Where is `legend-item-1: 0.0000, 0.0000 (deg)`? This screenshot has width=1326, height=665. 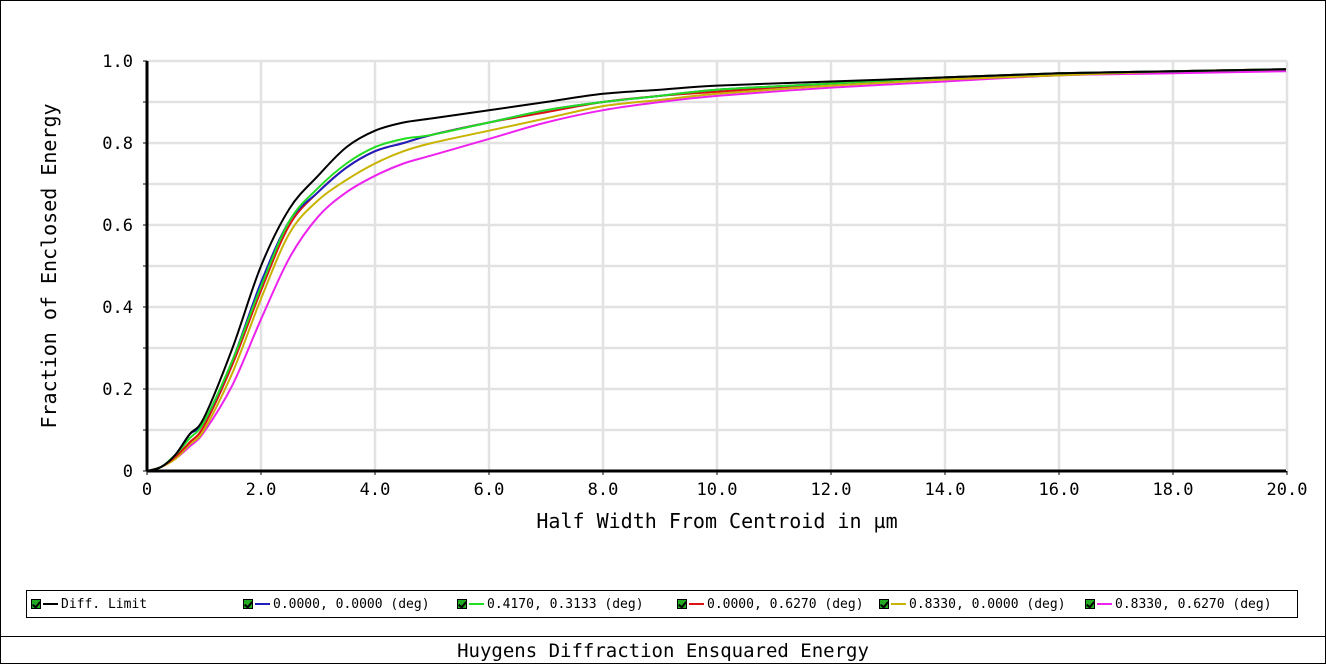
legend-item-1: 0.0000, 0.0000 (deg) is located at coordinates (336, 604).